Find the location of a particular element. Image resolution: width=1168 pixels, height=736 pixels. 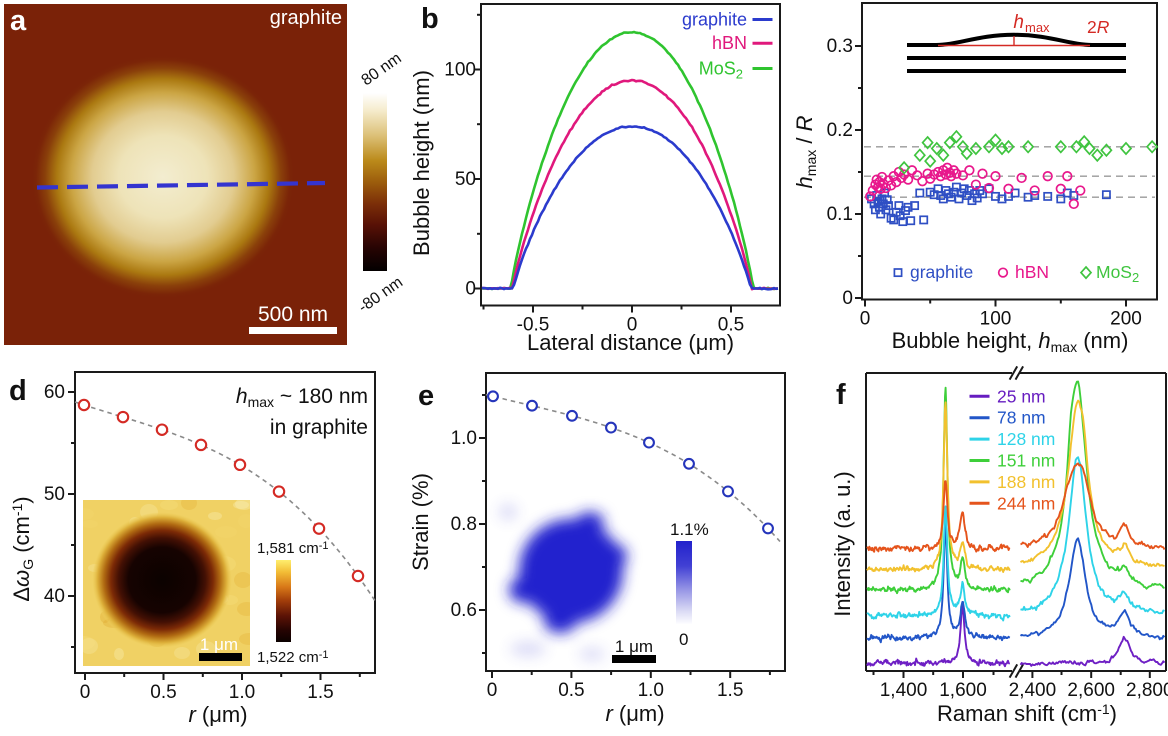

svg-text: 1.1% is located at coordinates (689, 529).